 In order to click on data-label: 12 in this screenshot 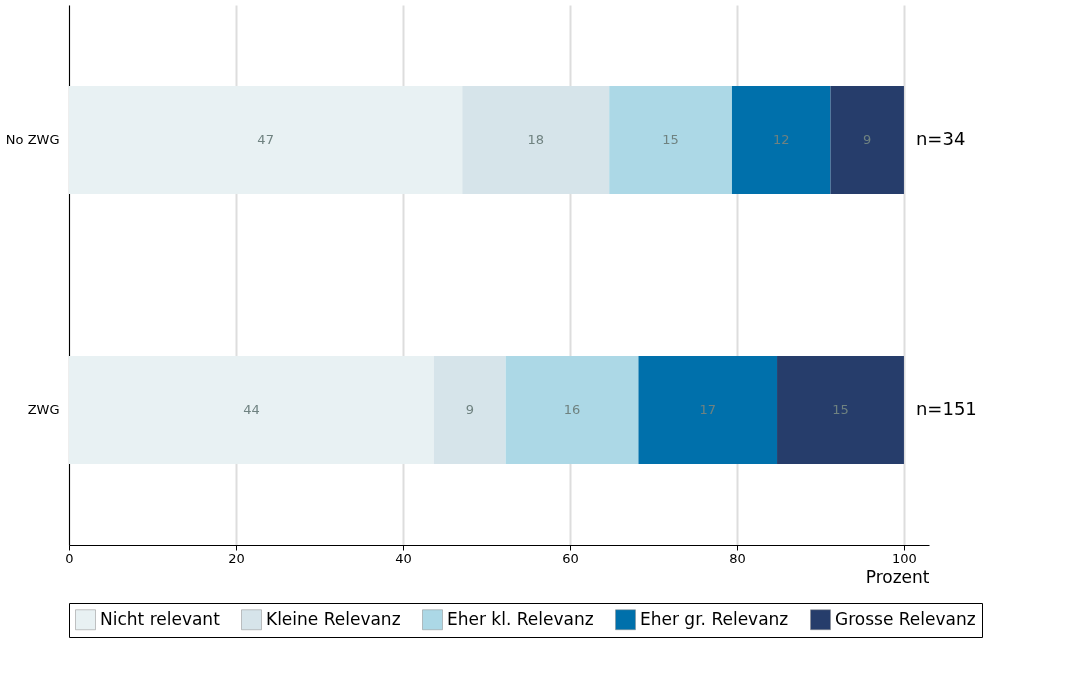, I will do `click(781, 139)`.